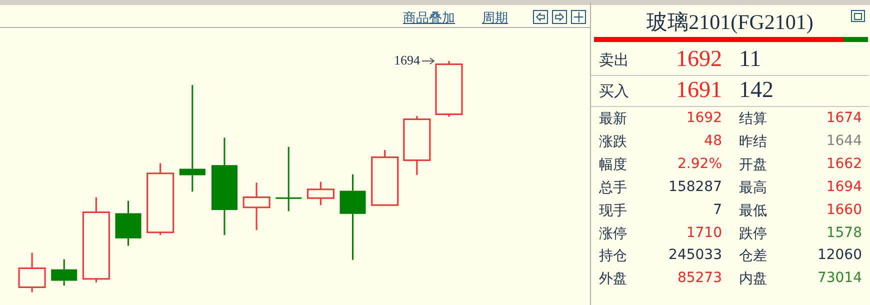  What do you see at coordinates (713, 140) in the screenshot?
I see `text: 48` at bounding box center [713, 140].